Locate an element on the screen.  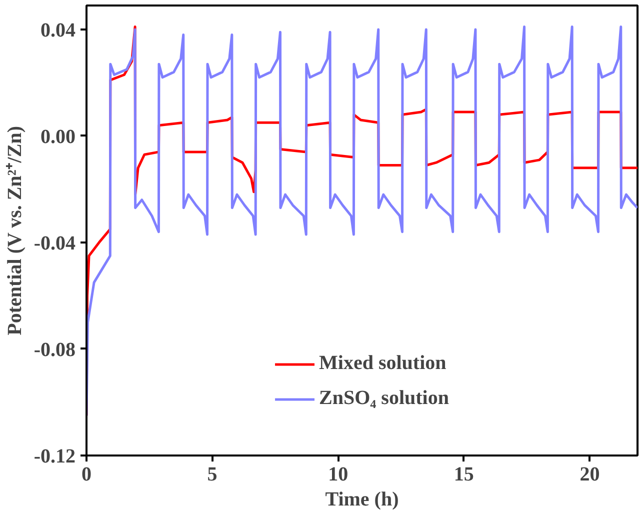
legend-label: Mixed solution is located at coordinates (382, 363).